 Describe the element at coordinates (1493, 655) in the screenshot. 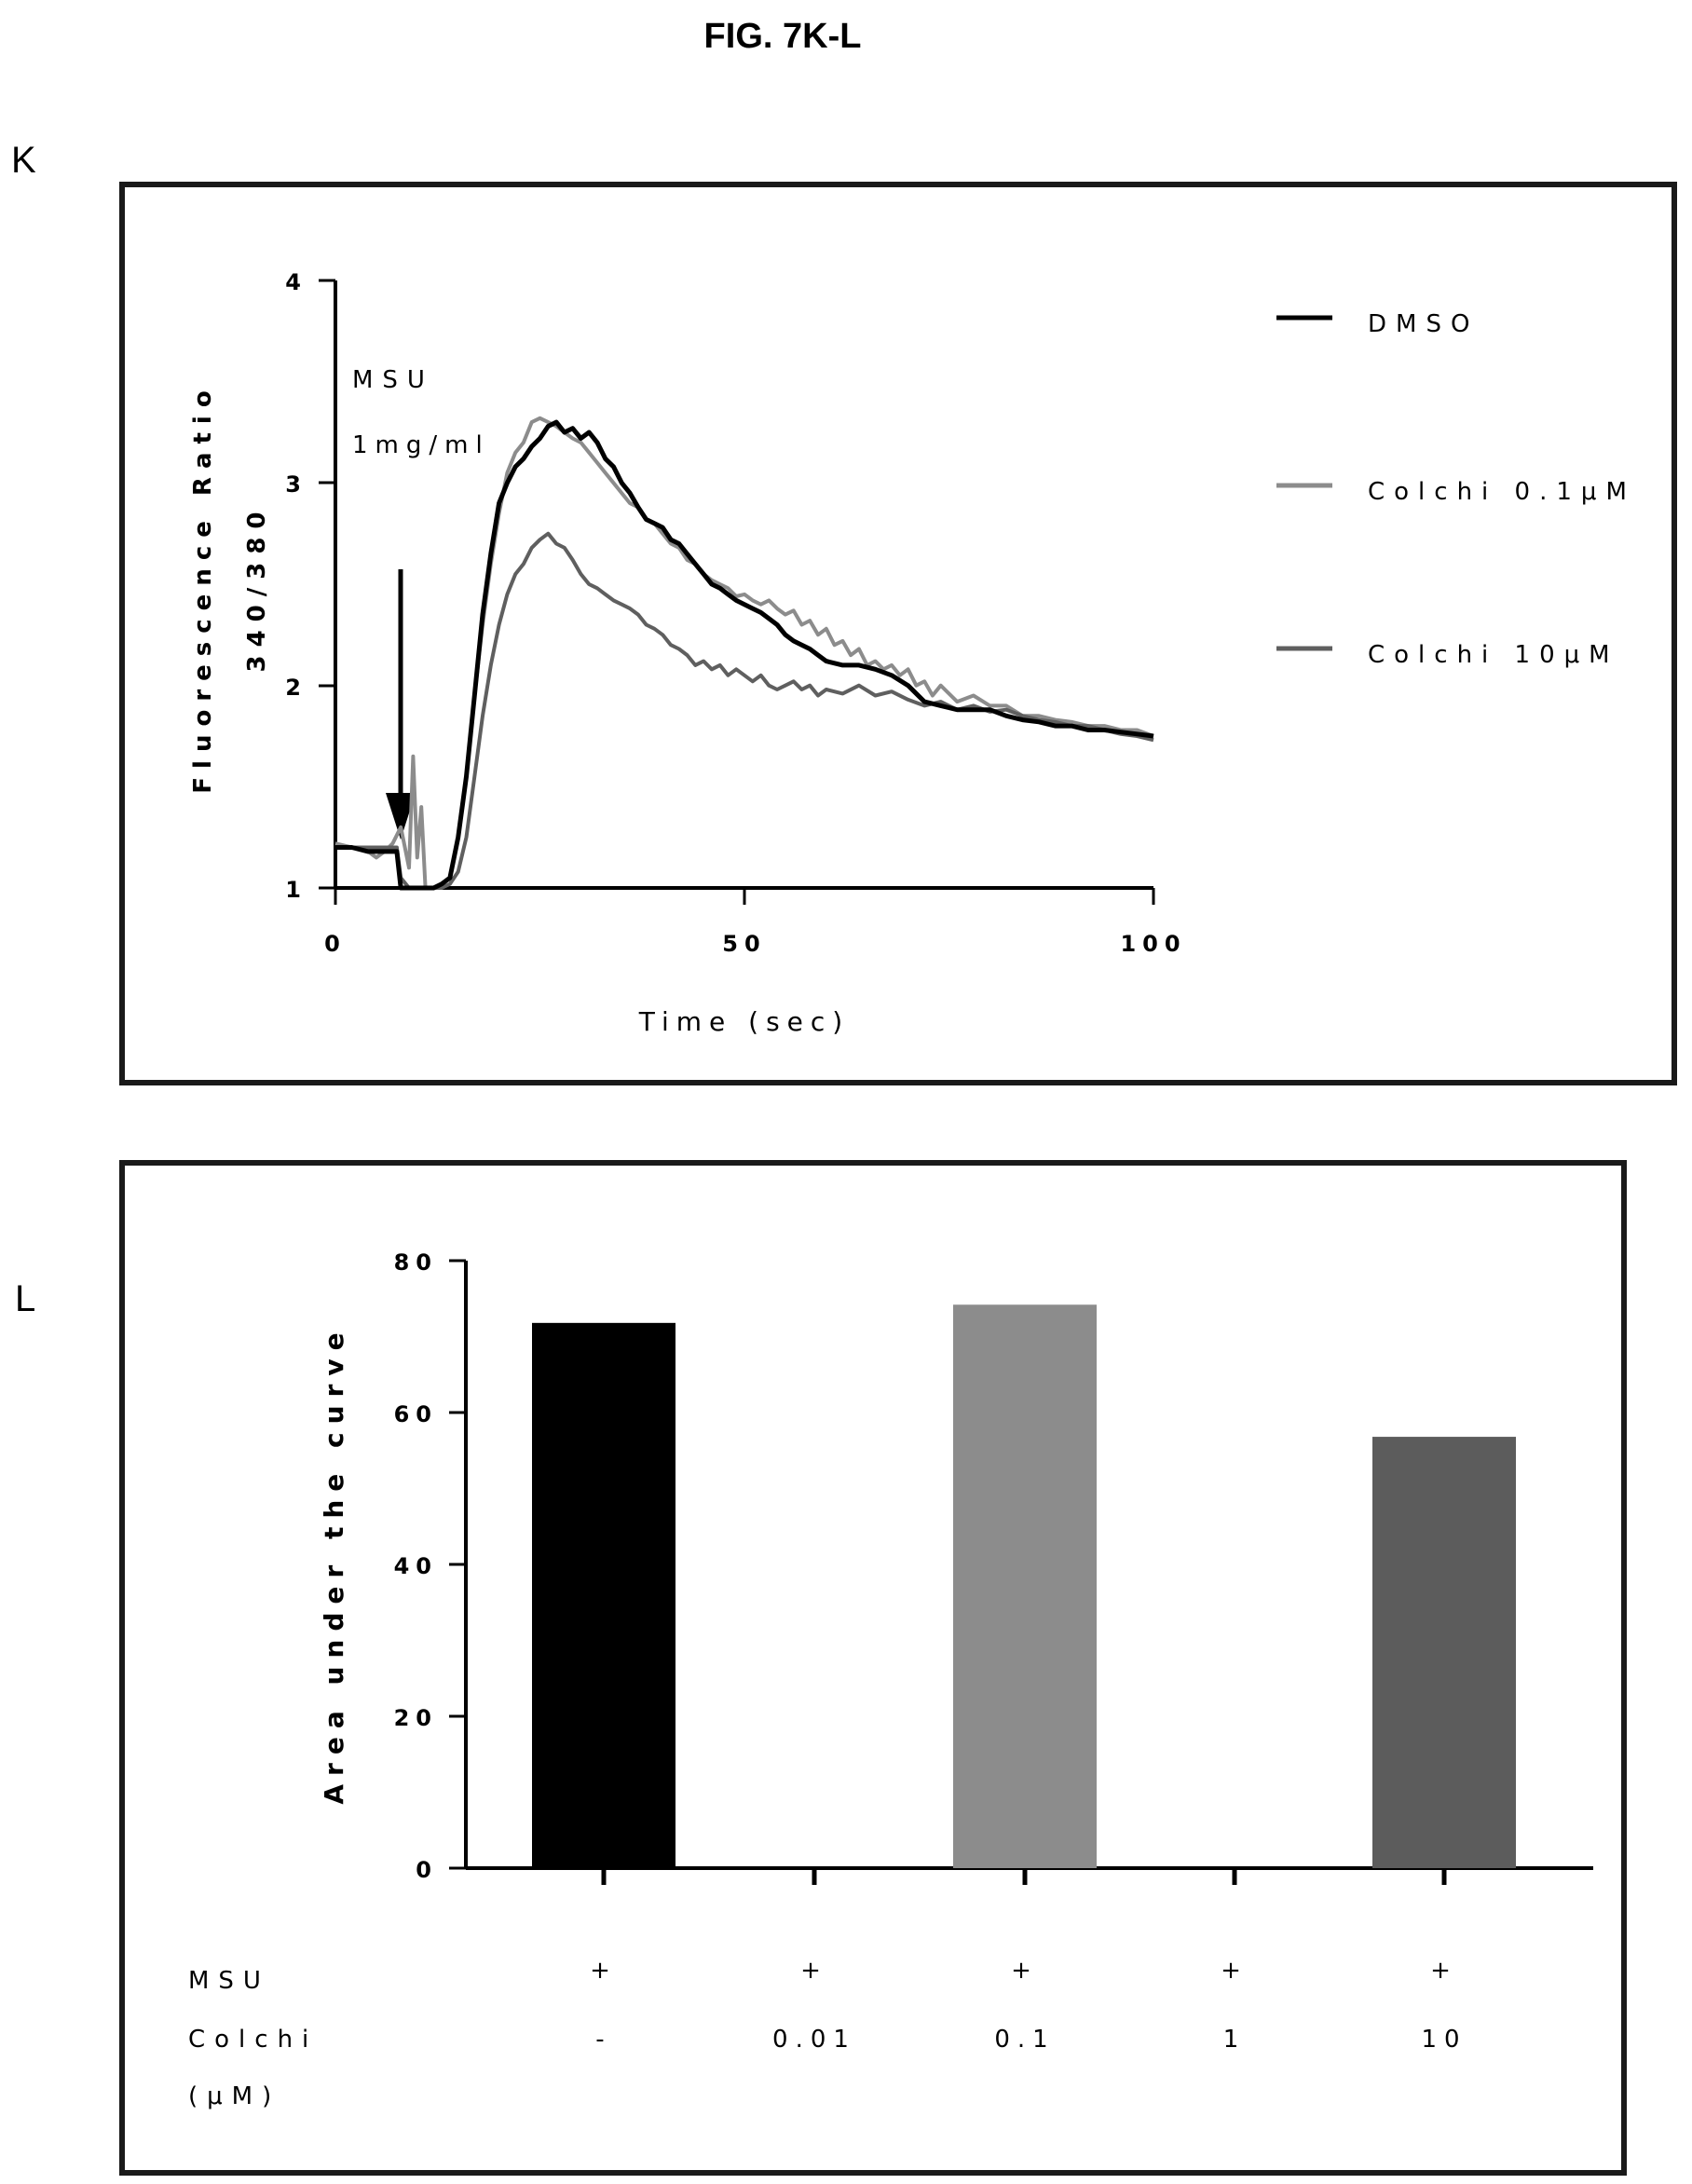

I see `legend-label-colchi-10: Colchi 10μM` at that location.